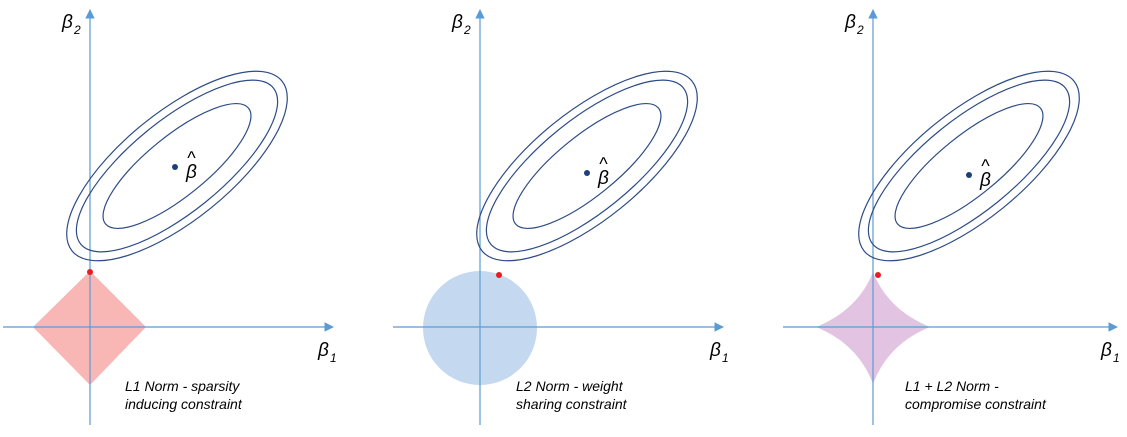  I want to click on caption-line-2: compromise constraint, so click(976, 404).